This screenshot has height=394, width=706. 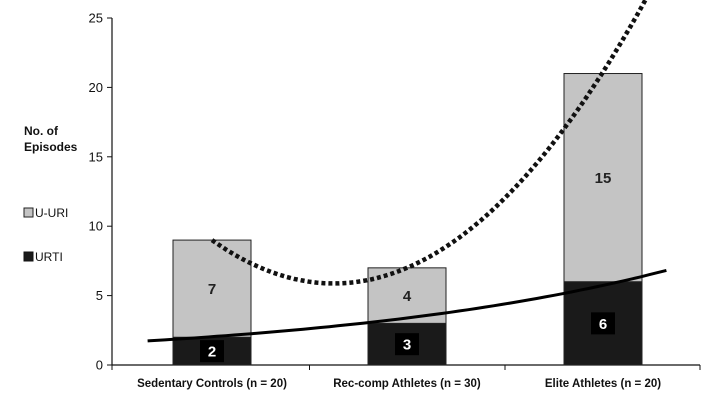 I want to click on data-label-text: 2, so click(x=212, y=352).